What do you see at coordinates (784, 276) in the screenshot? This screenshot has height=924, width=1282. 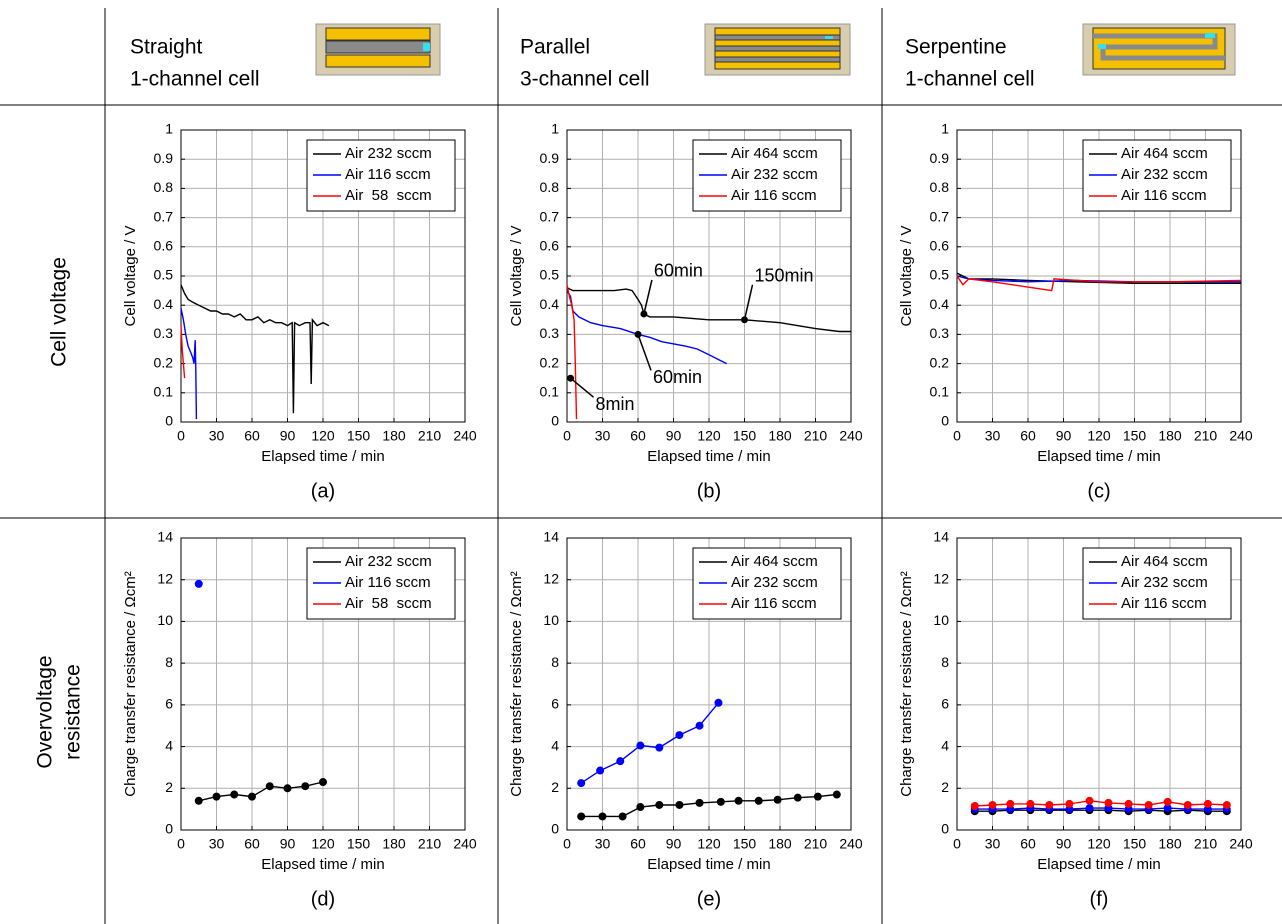 I see `annotation-label: 150min` at bounding box center [784, 276].